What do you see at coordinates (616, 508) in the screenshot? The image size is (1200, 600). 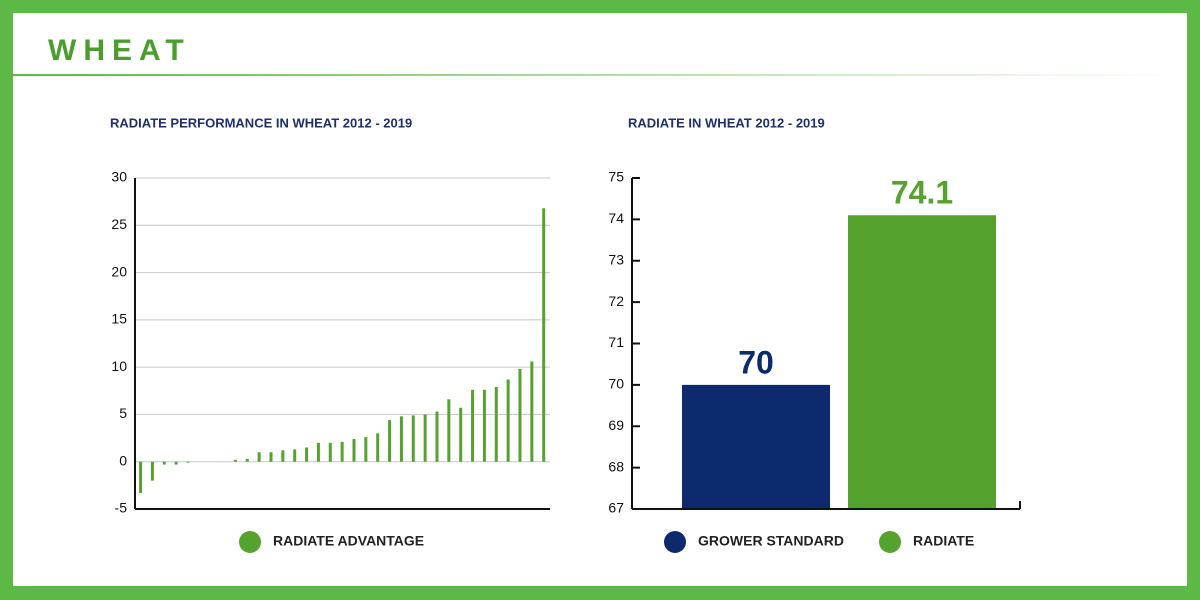 I see `y-tick-label: 67` at bounding box center [616, 508].